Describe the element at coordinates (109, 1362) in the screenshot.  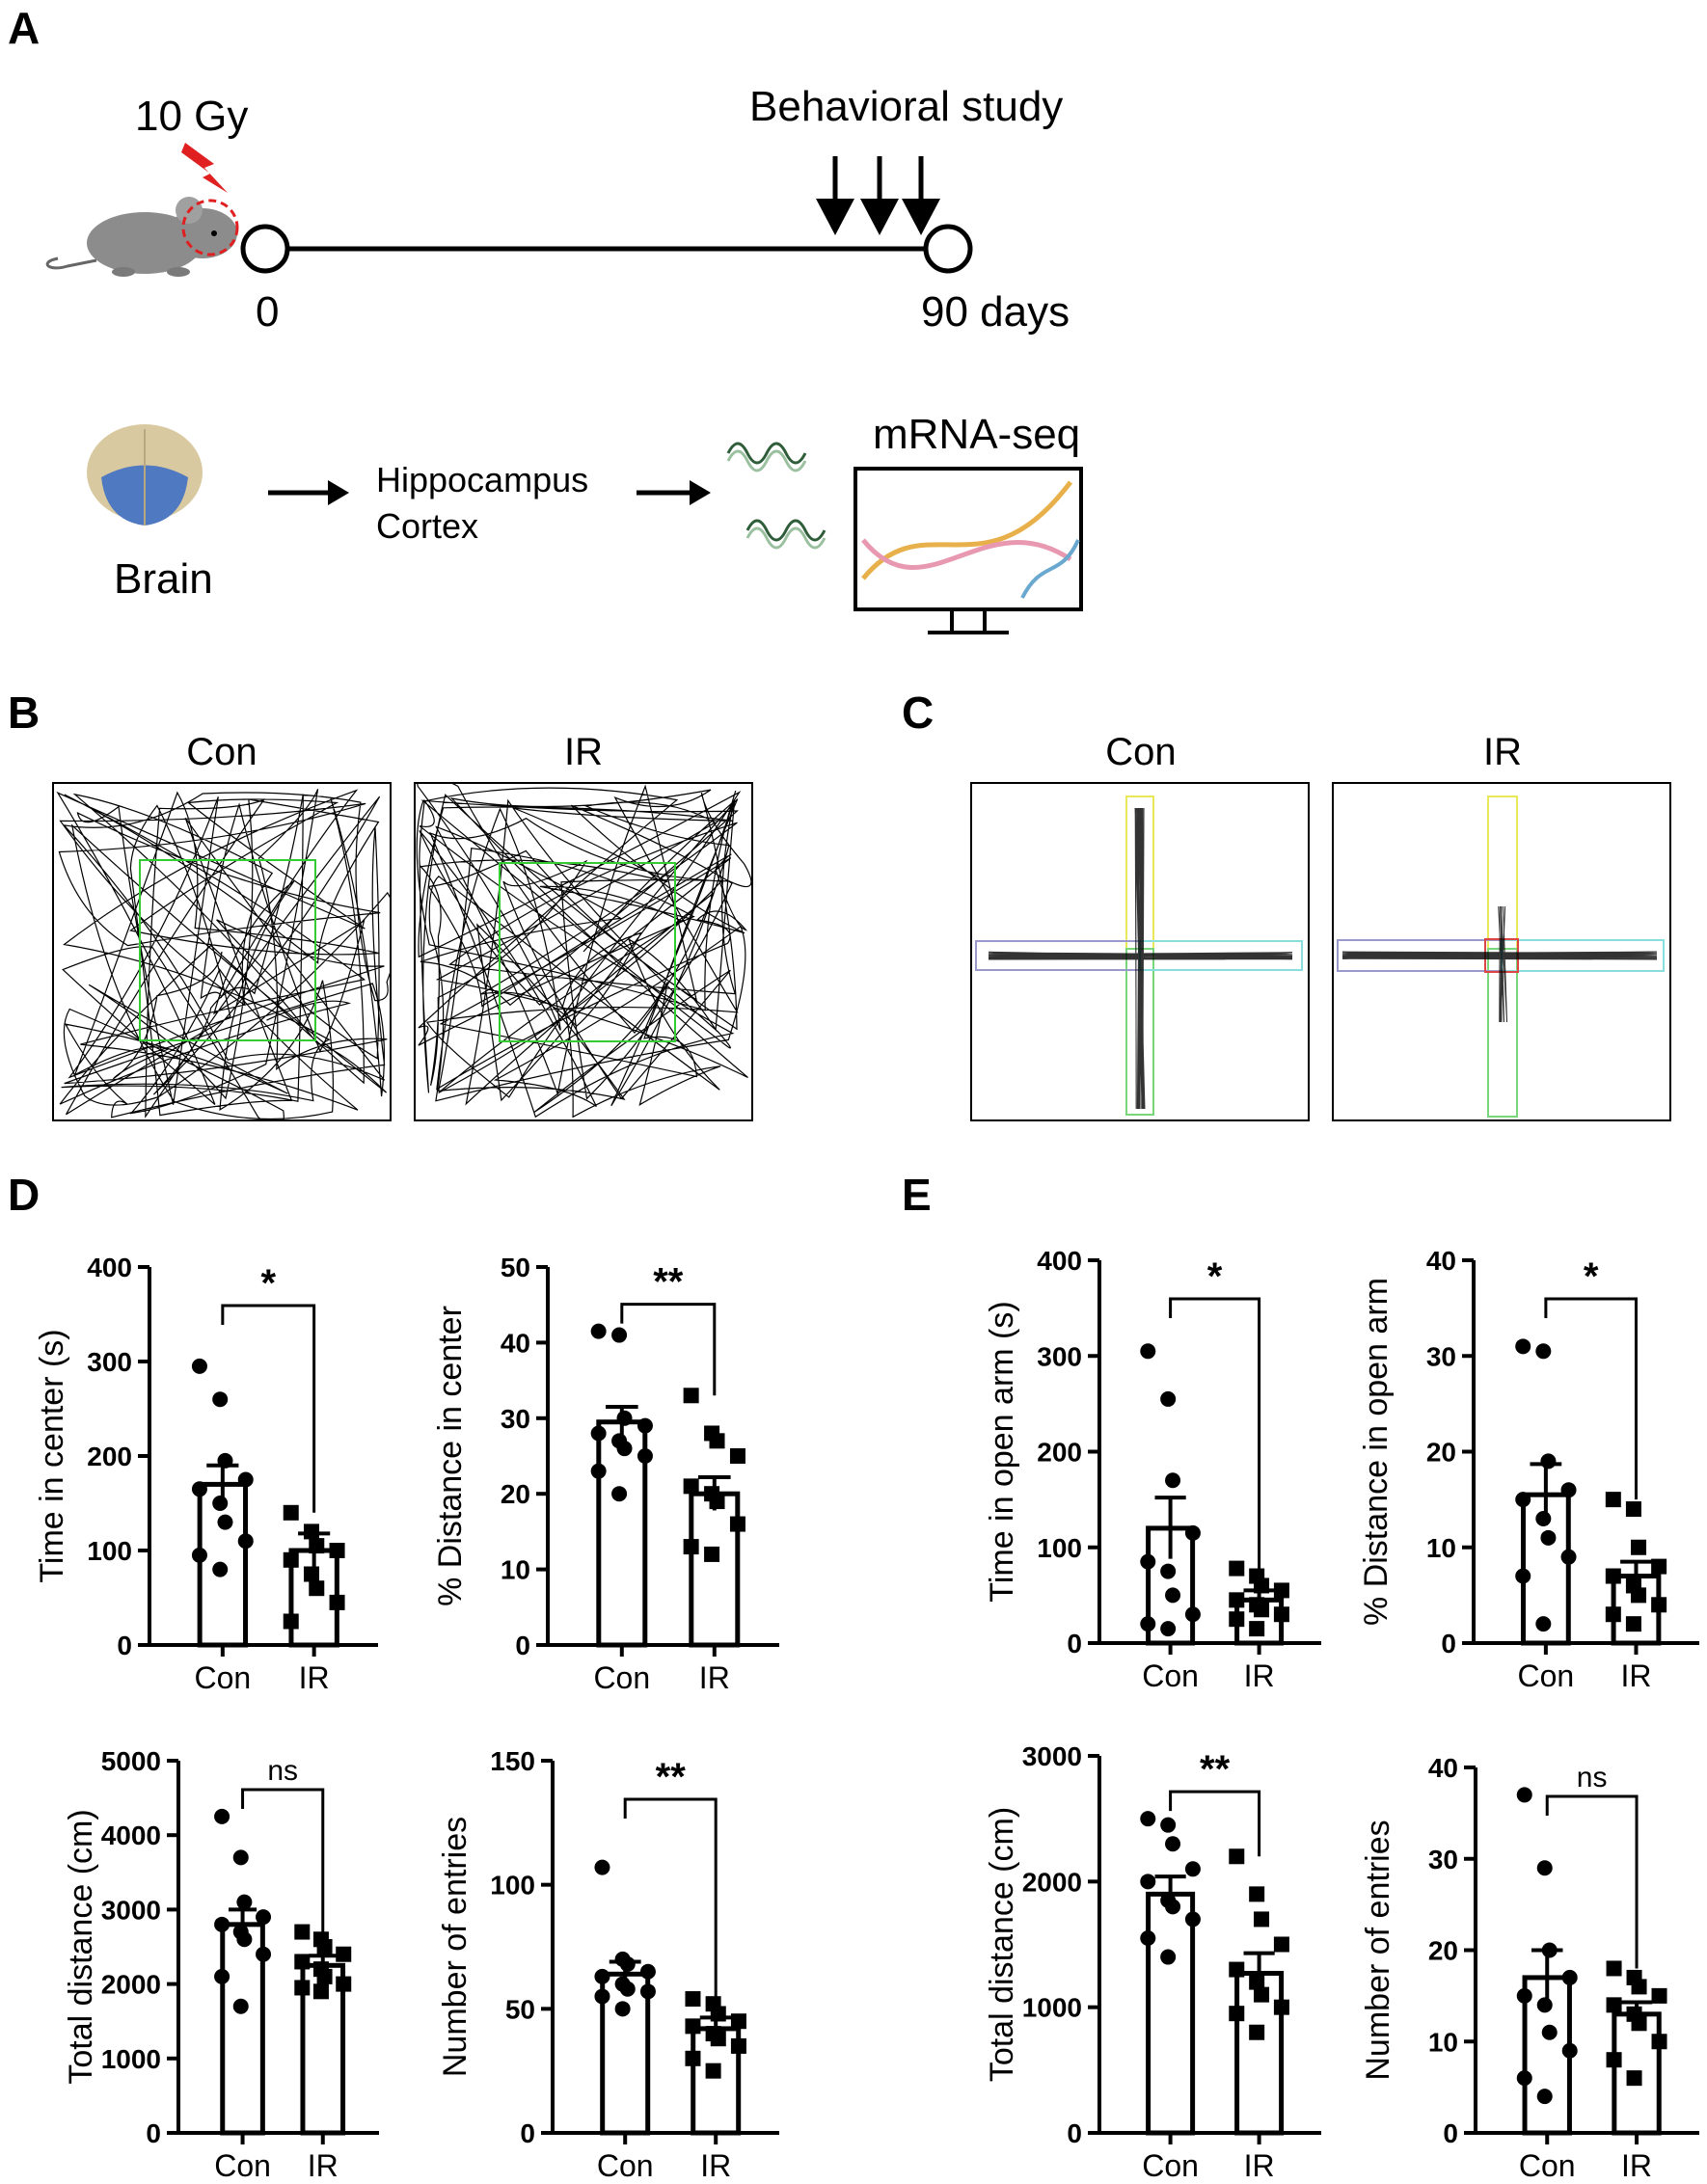
I see `y-tick-label: 300` at that location.